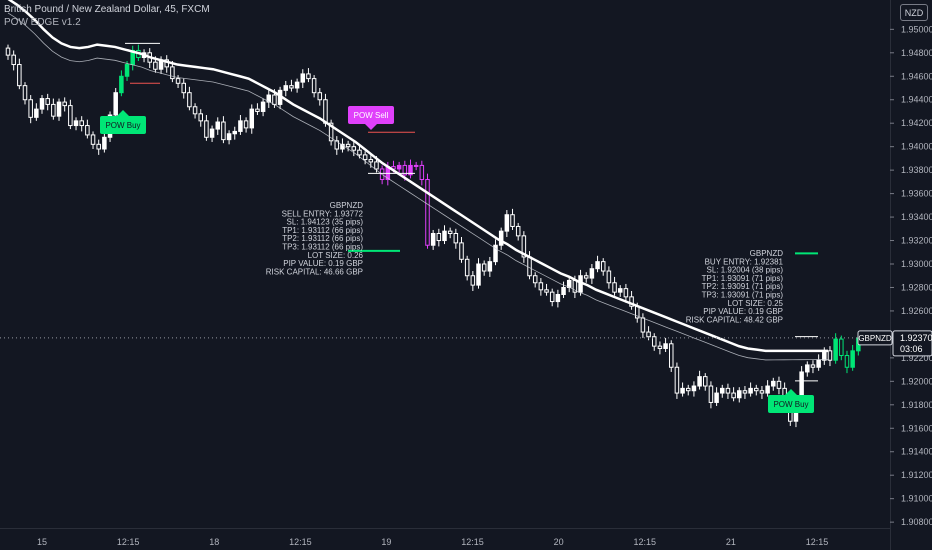  I want to click on sell-signal: POW Sell, so click(371, 118).